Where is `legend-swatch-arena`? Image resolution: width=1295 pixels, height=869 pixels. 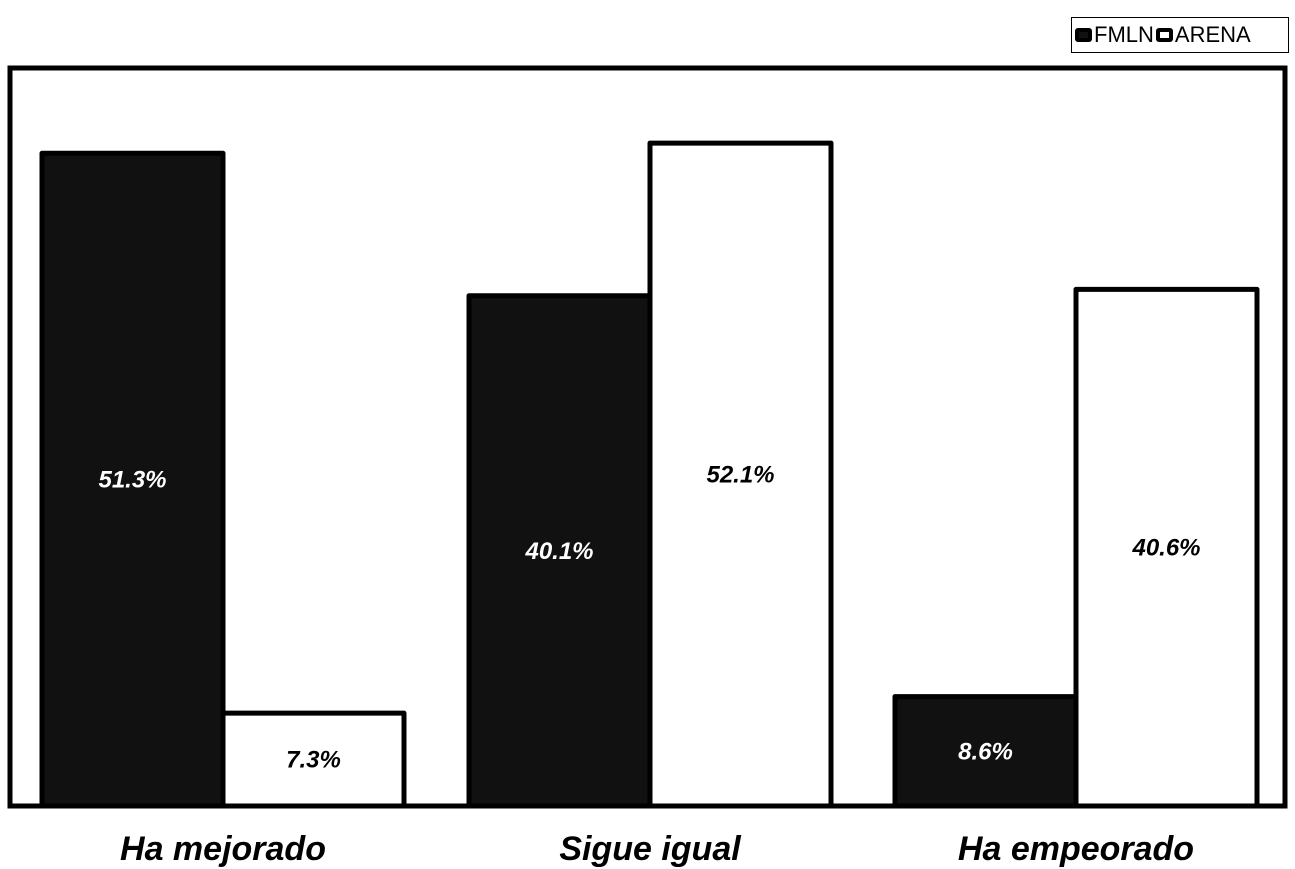
legend-swatch-arena is located at coordinates (1164, 35).